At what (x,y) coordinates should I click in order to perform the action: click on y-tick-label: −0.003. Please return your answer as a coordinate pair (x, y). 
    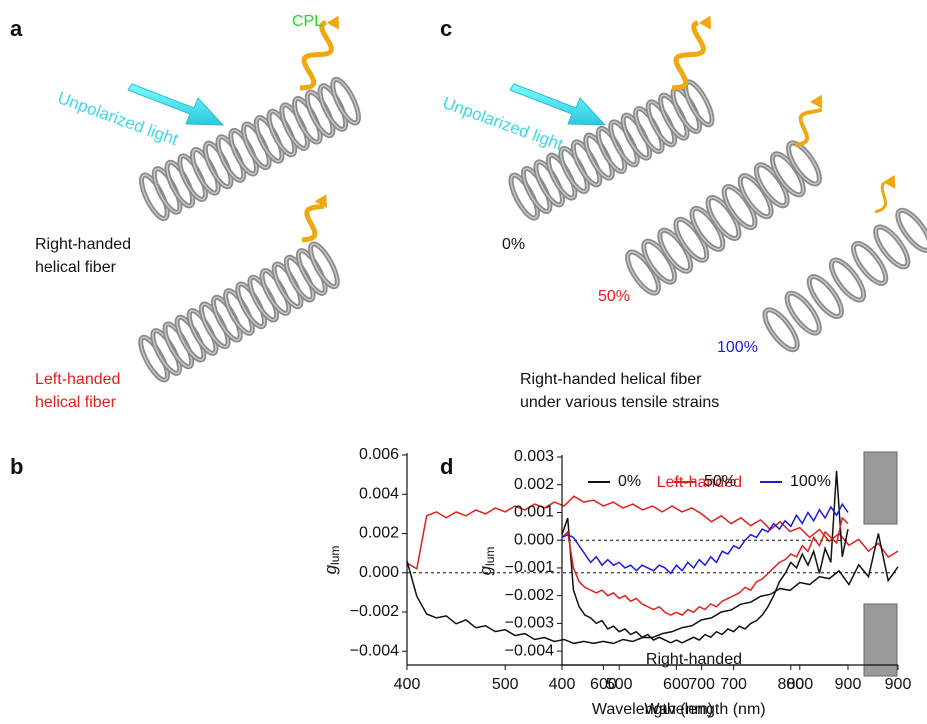
    Looking at the image, I should click on (529, 623).